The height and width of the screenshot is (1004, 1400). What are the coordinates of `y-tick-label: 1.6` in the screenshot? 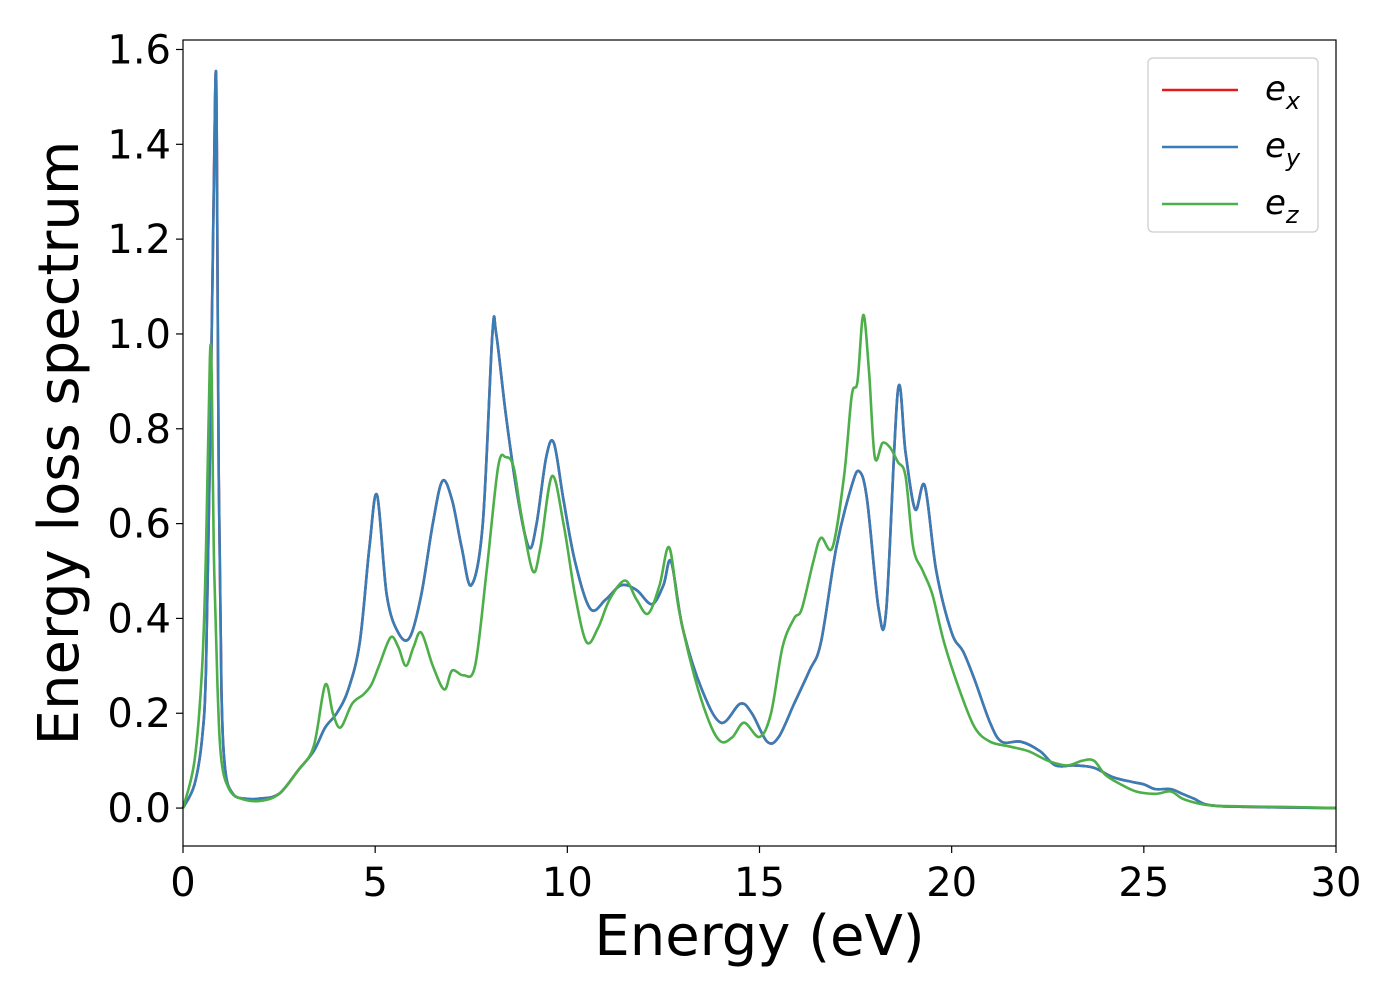 It's located at (139, 50).